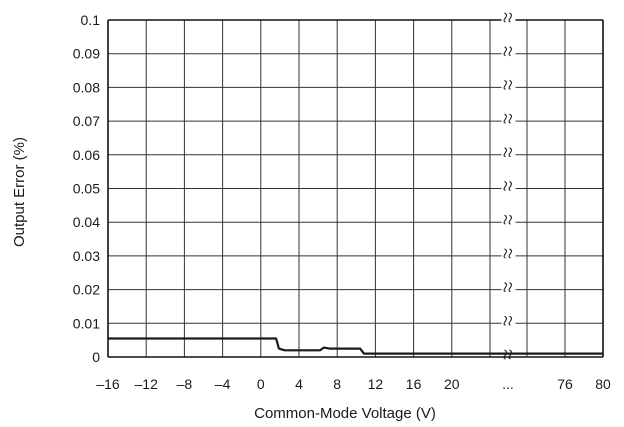 The width and height of the screenshot is (624, 427). What do you see at coordinates (565, 384) in the screenshot?
I see `x-tick-label: 76` at bounding box center [565, 384].